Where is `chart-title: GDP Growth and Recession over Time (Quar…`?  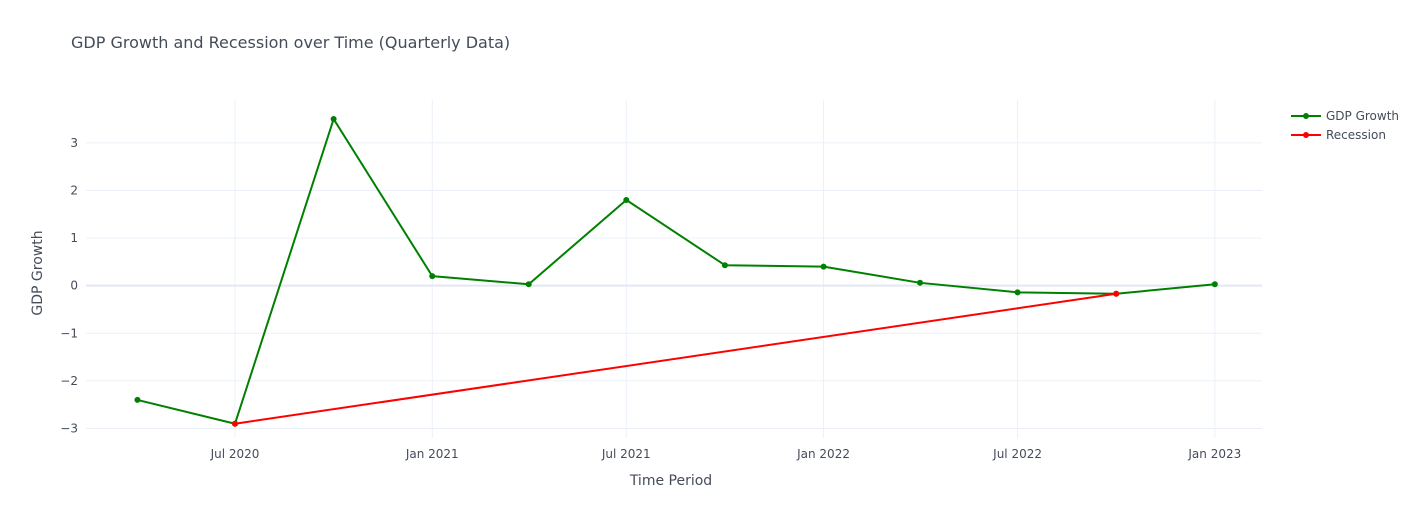 chart-title: GDP Growth and Recession over Time (Quar… is located at coordinates (291, 42).